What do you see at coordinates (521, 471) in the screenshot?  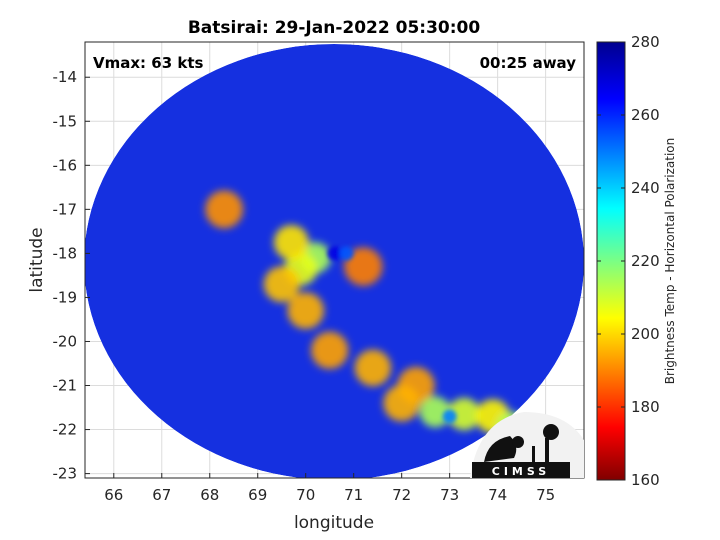 I see `cimss-logo-text: CIMSS` at bounding box center [521, 471].